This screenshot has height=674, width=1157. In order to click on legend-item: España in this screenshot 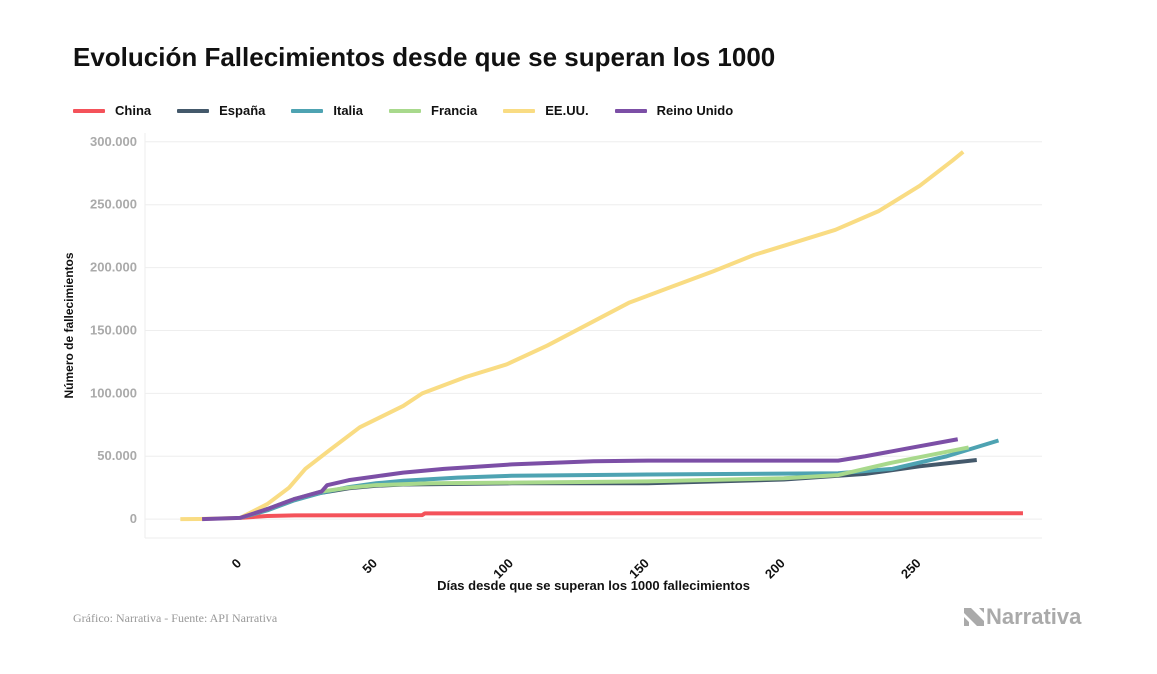, I will do `click(221, 110)`.